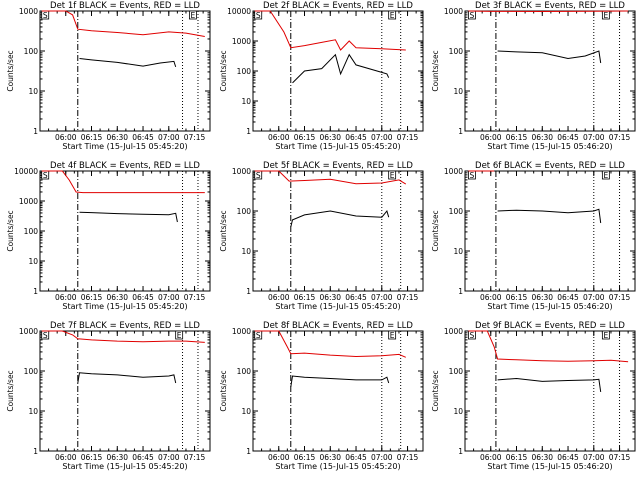  Describe the element at coordinates (338, 6) in the screenshot. I see `chart-title: Det 2f BLACK = Events, RED = LLD` at that location.